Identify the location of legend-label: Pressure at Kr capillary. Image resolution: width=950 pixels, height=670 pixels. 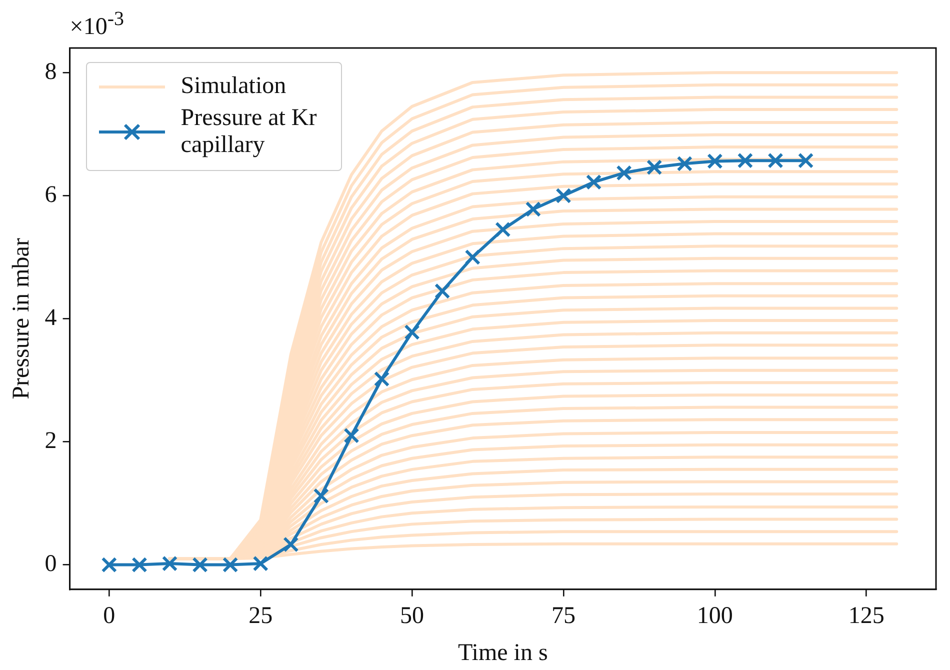
(249, 132).